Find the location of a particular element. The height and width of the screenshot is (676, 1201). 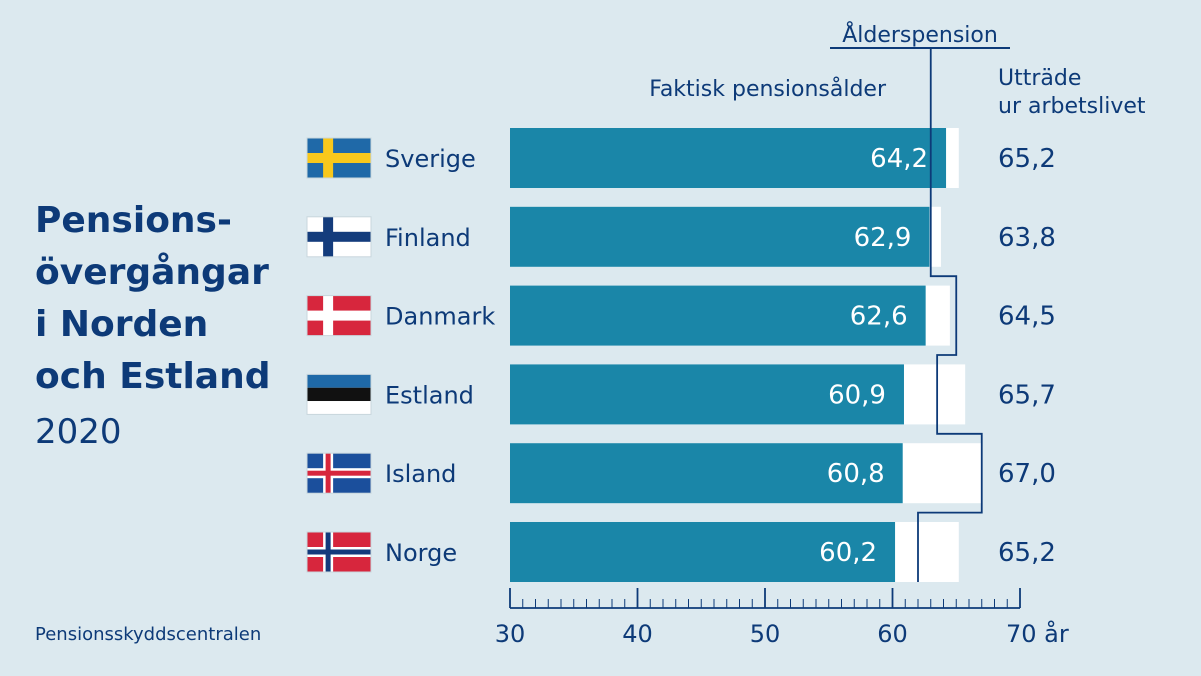

chart-year: 2020 is located at coordinates (78, 432).